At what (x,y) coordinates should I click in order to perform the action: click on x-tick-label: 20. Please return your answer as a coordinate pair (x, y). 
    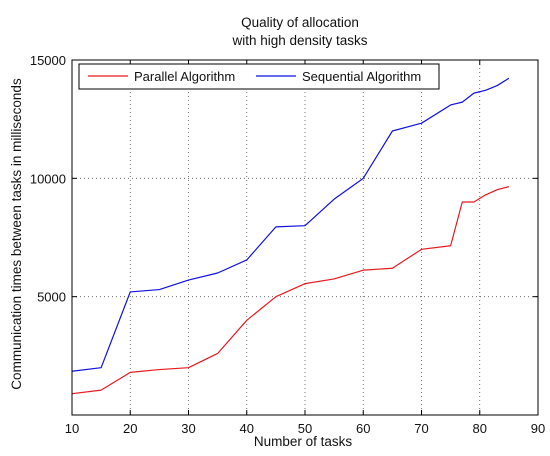
    Looking at the image, I should click on (130, 428).